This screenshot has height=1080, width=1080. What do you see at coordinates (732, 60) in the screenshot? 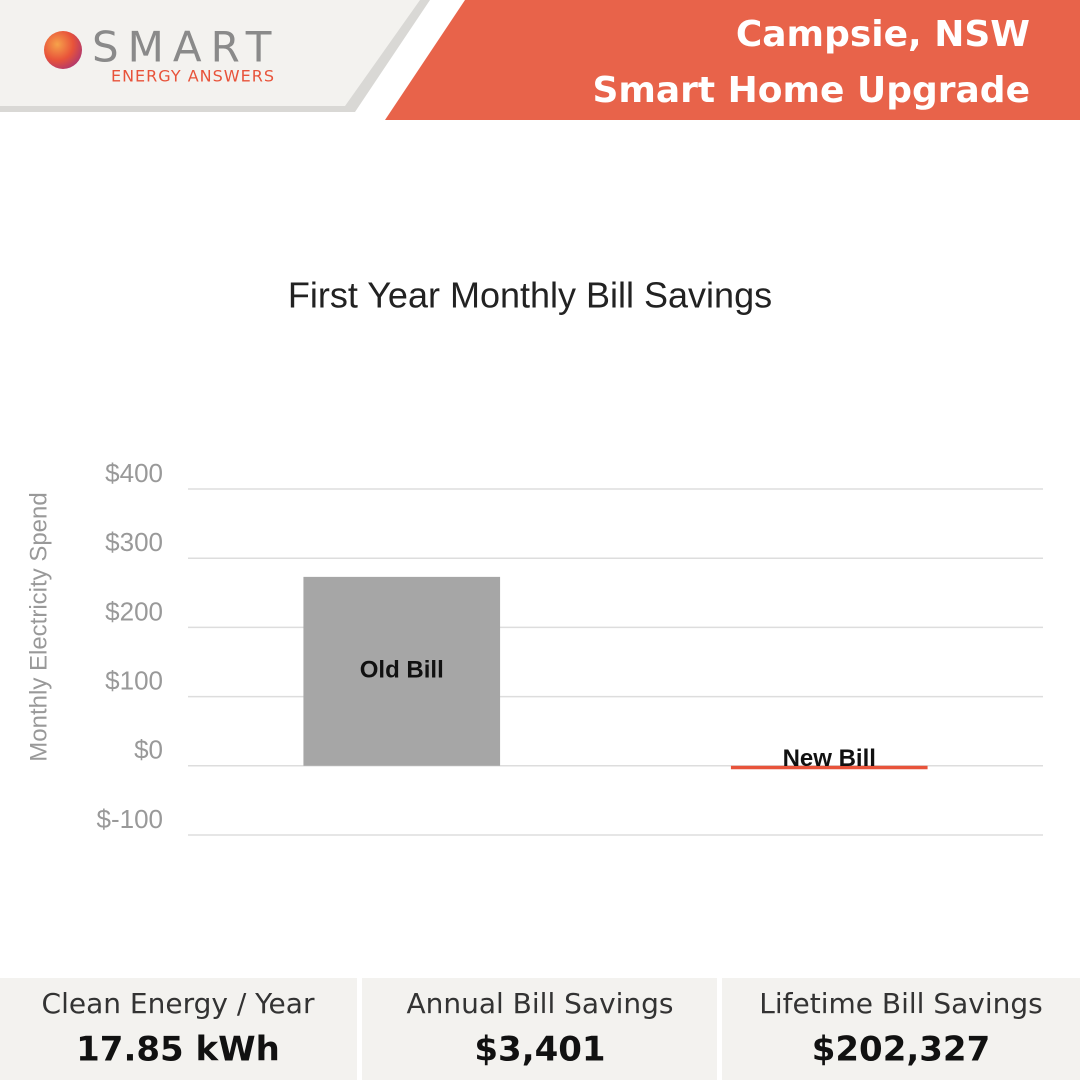
I see `header-banner` at bounding box center [732, 60].